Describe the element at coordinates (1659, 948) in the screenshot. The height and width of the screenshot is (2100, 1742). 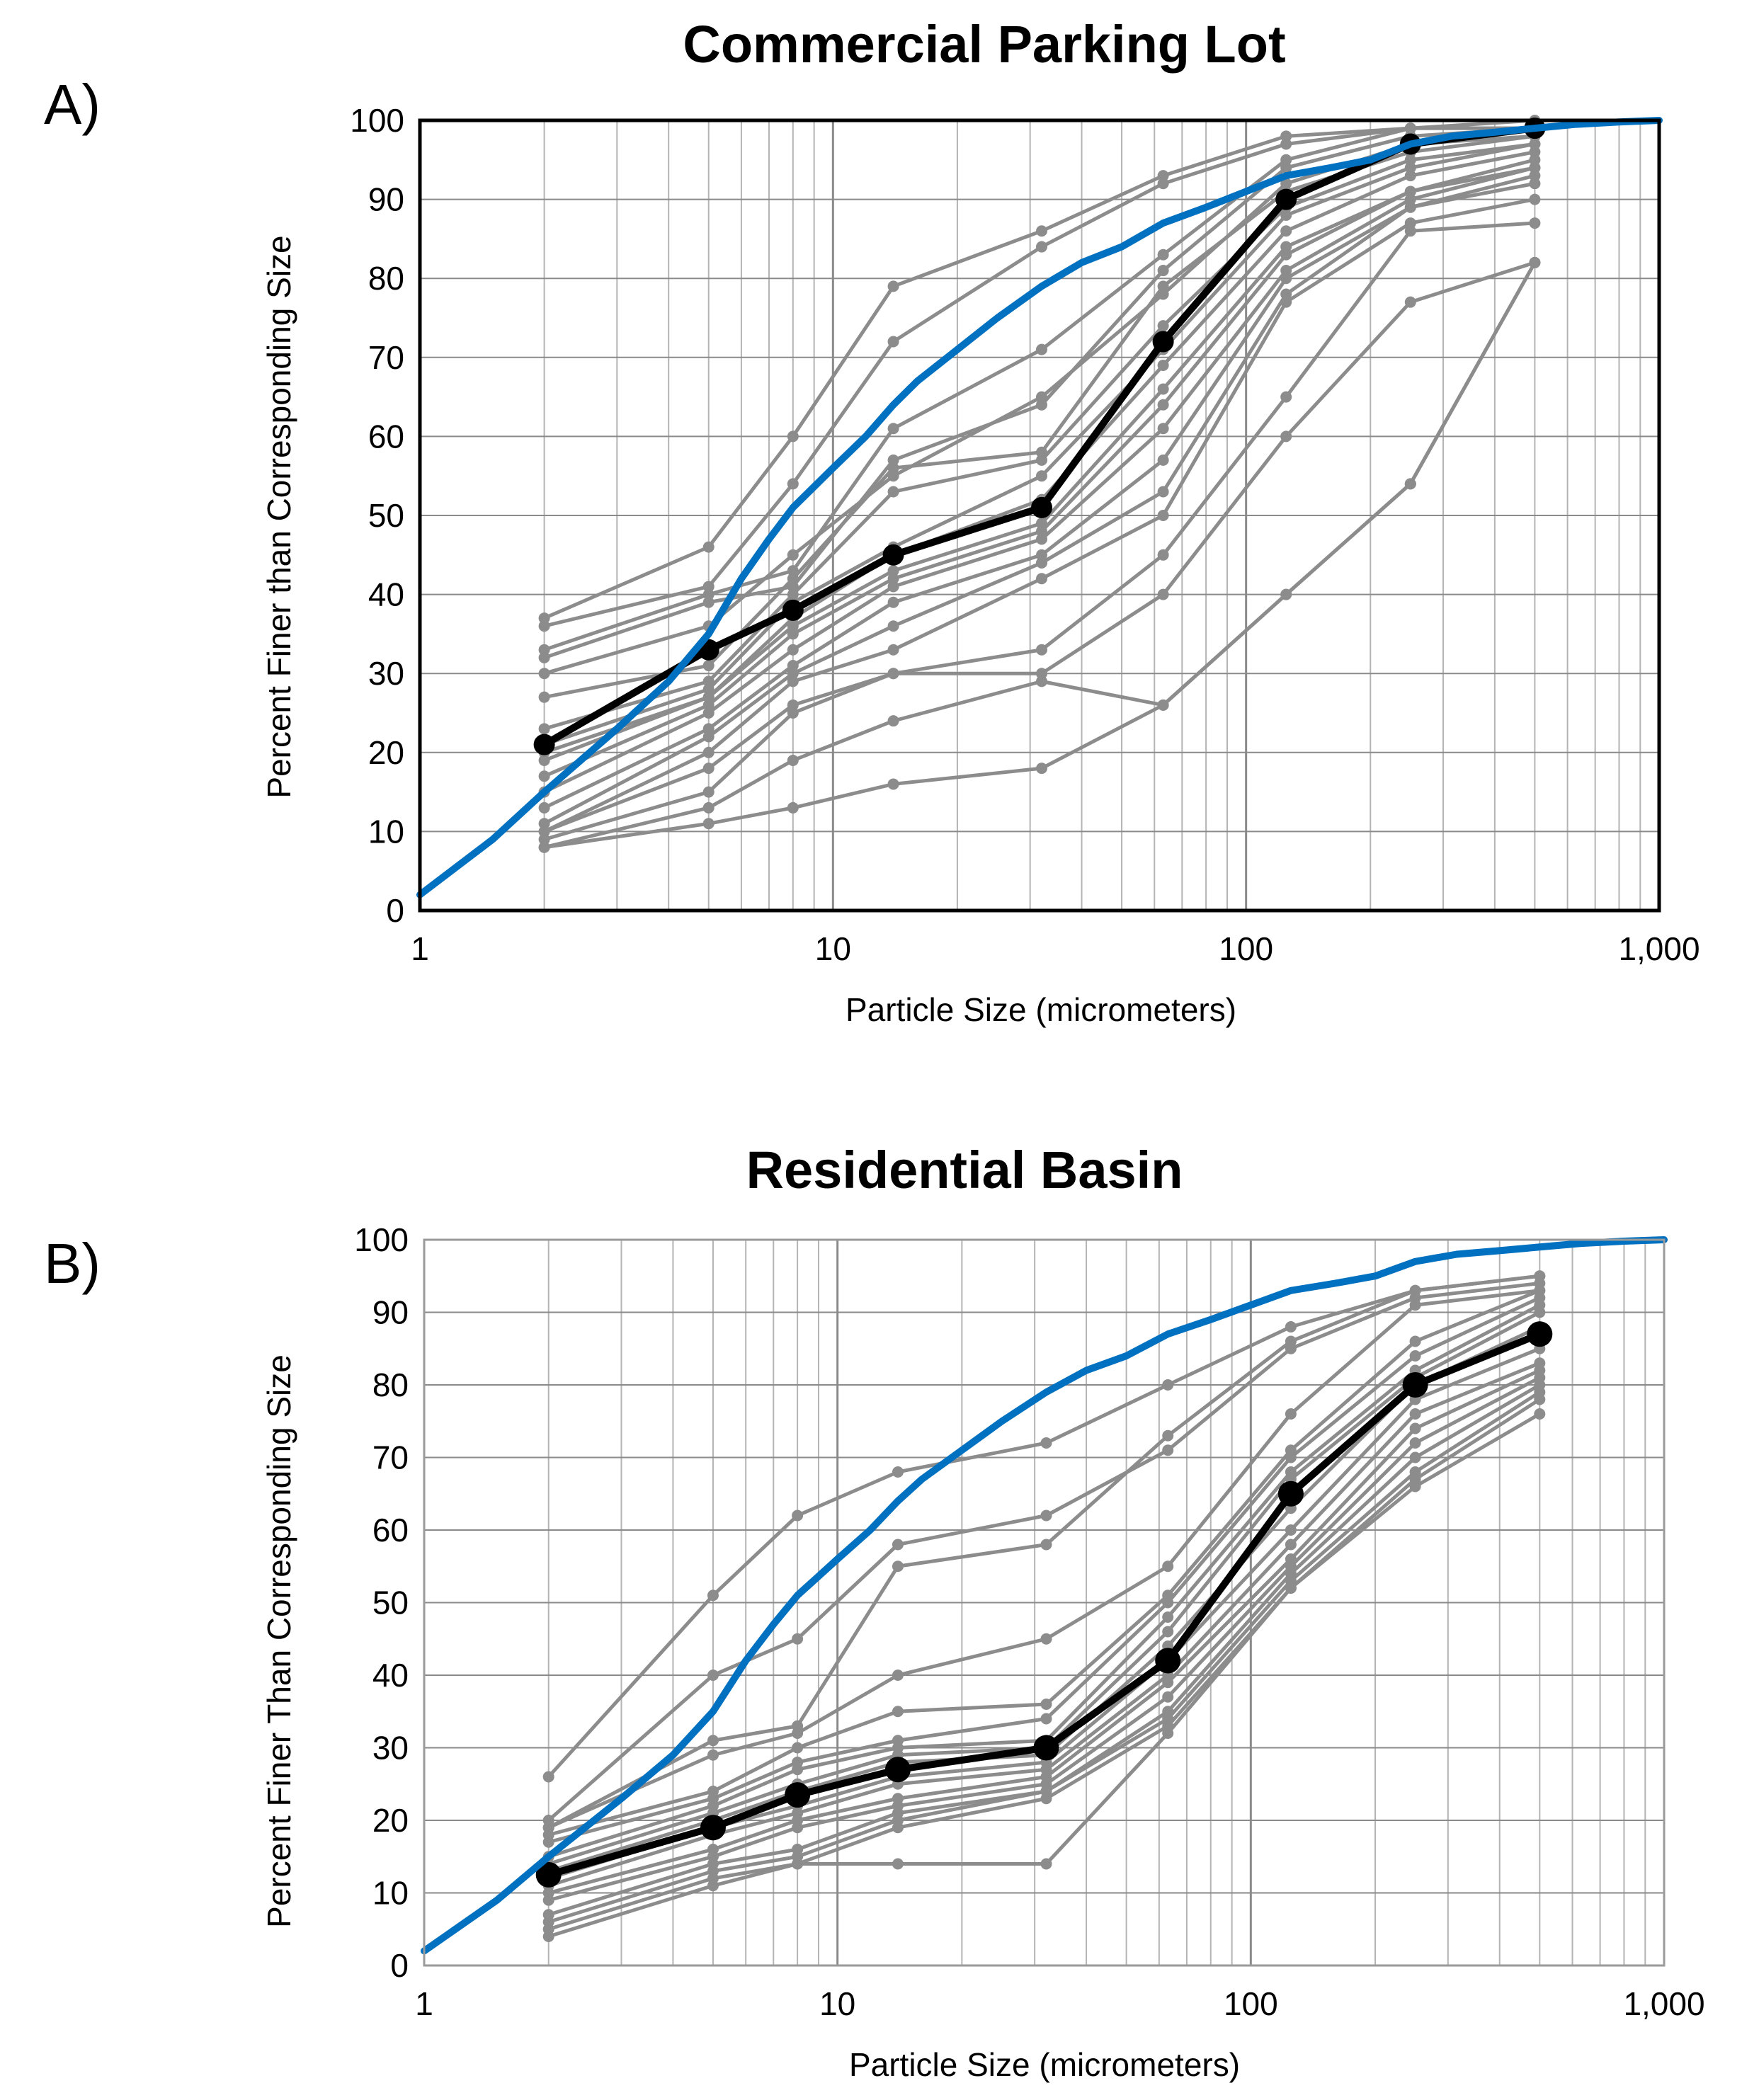
I see `x-tick-label: 1,000` at that location.